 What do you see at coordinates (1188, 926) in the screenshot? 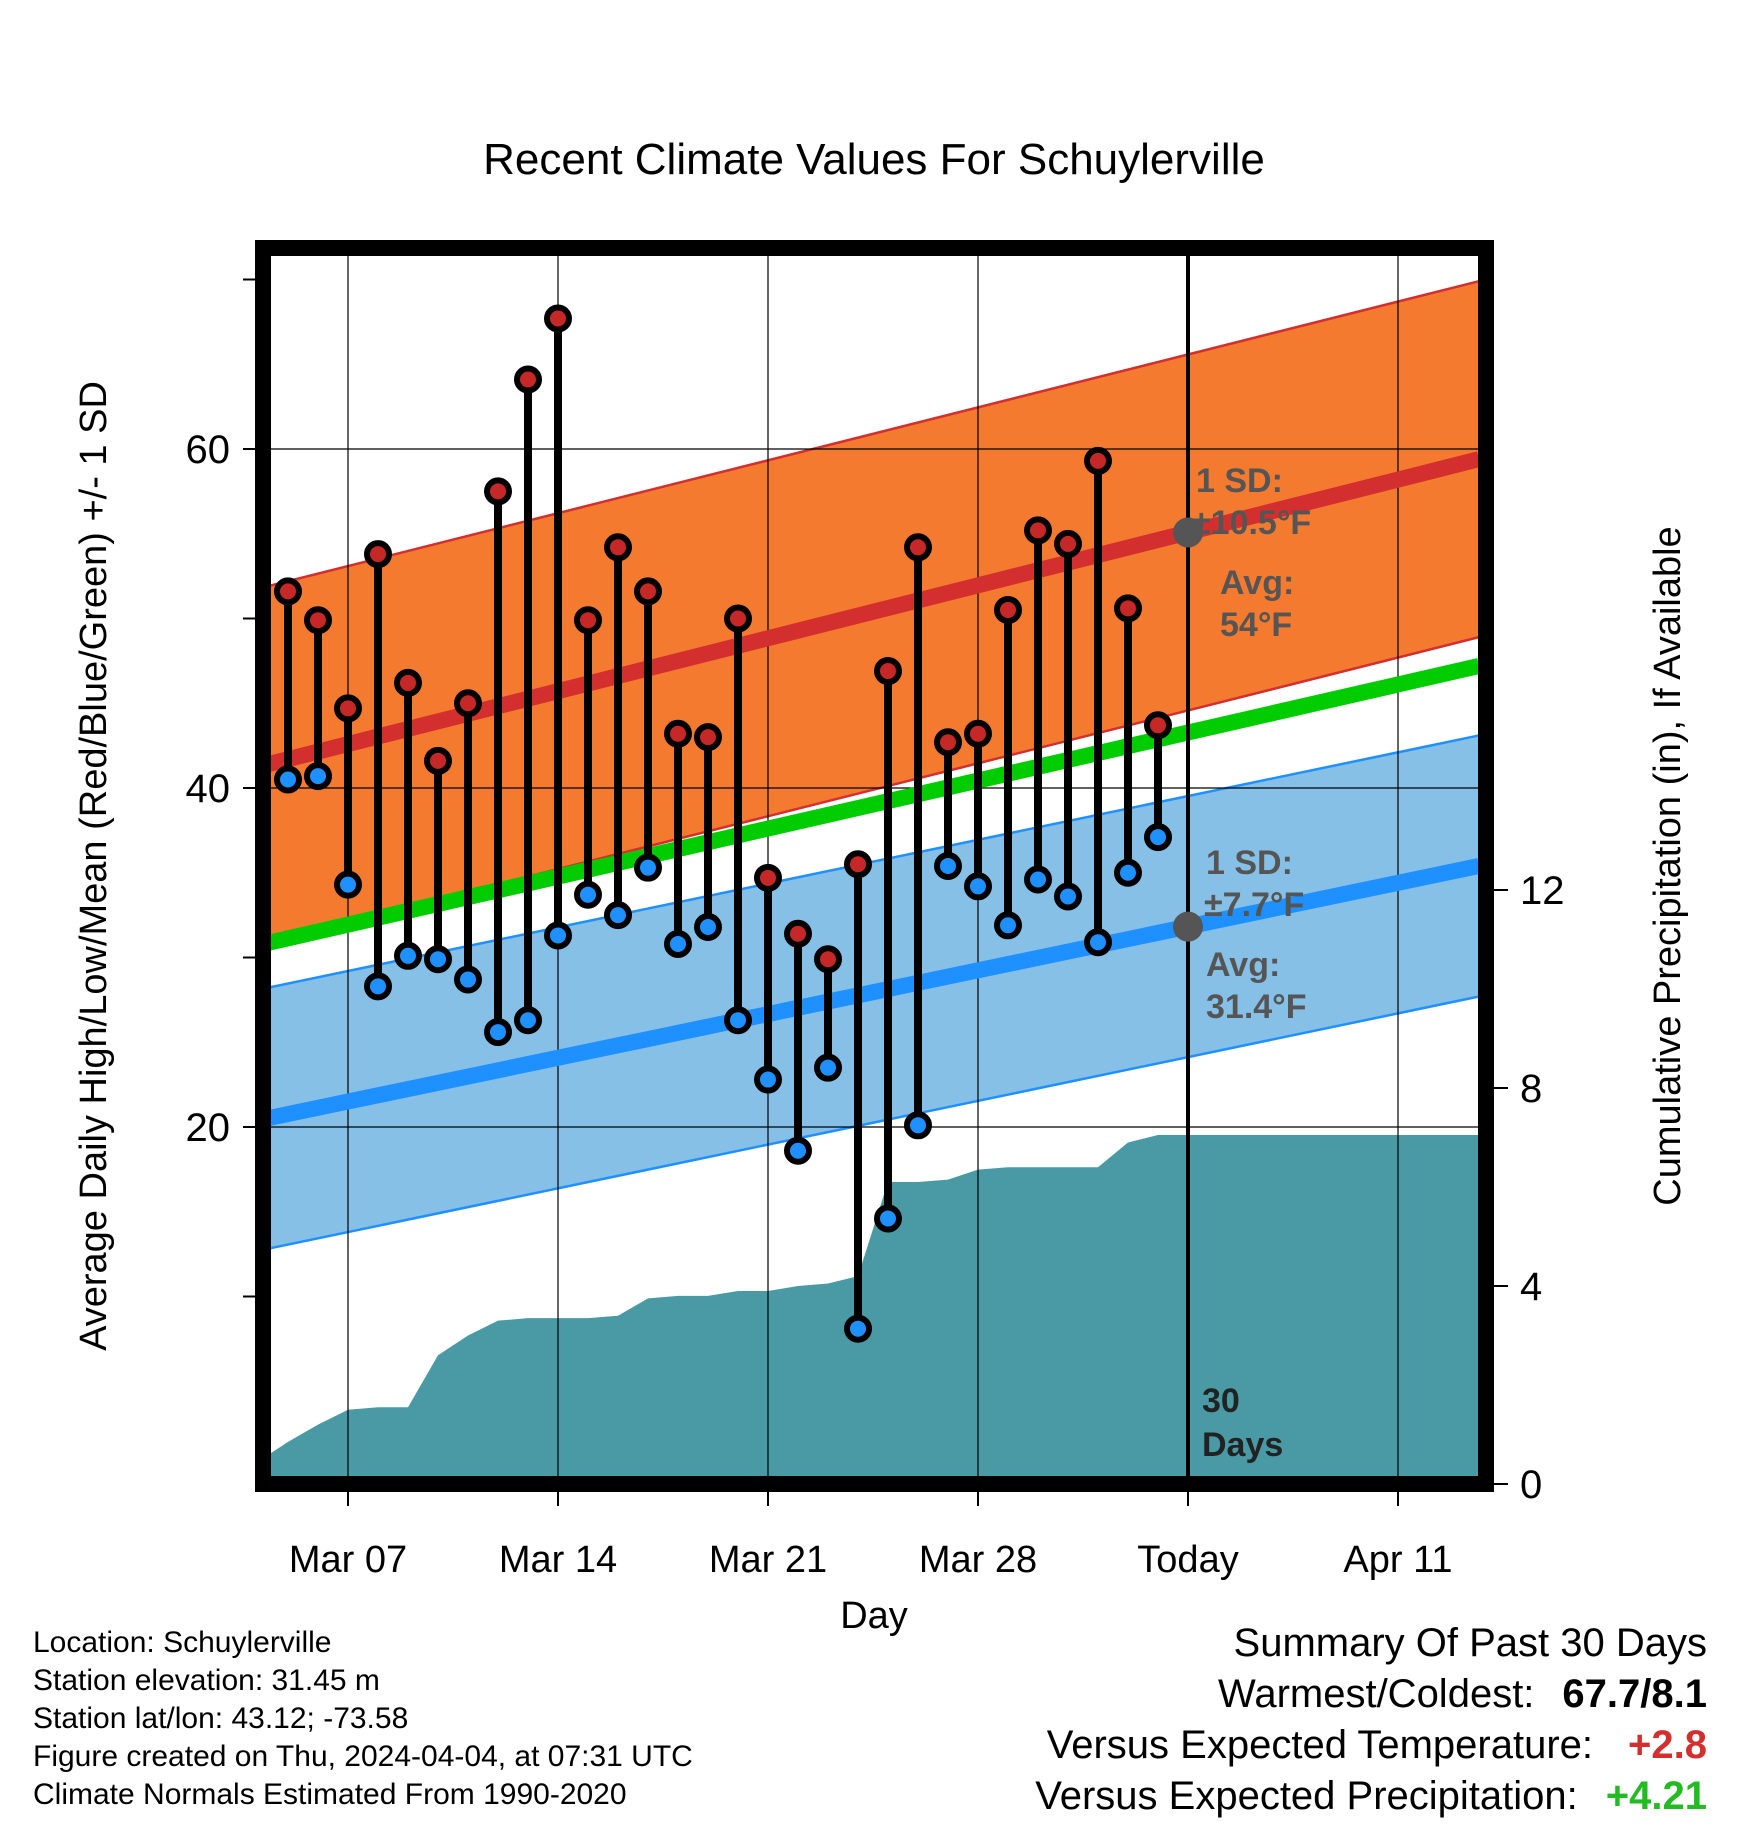
I see `low-avg-today-dot` at bounding box center [1188, 926].